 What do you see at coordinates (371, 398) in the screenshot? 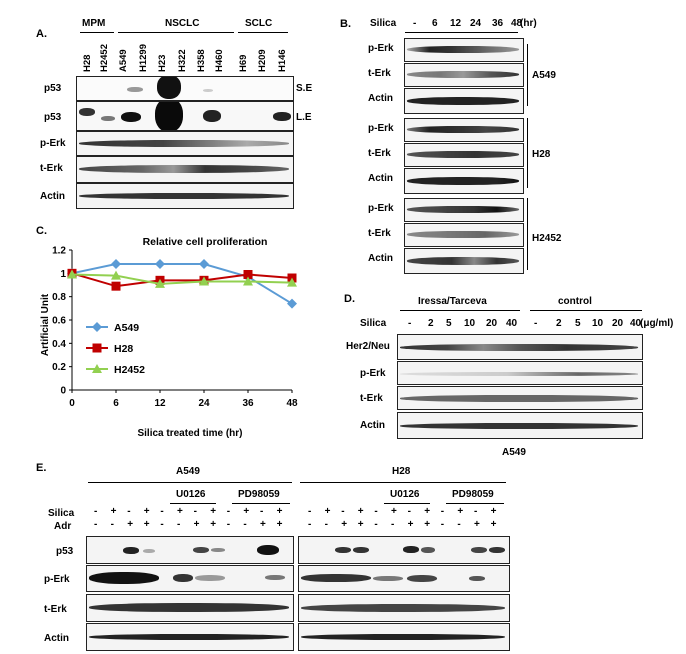
I see `d-row-terk: t-Erk` at bounding box center [371, 398].